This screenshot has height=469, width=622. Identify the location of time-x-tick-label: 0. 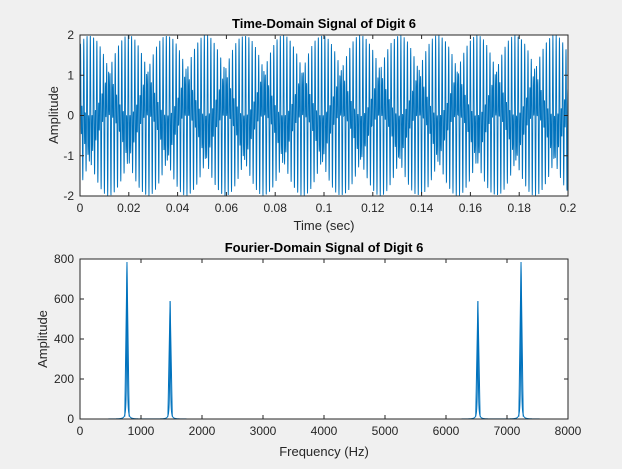
(80, 208).